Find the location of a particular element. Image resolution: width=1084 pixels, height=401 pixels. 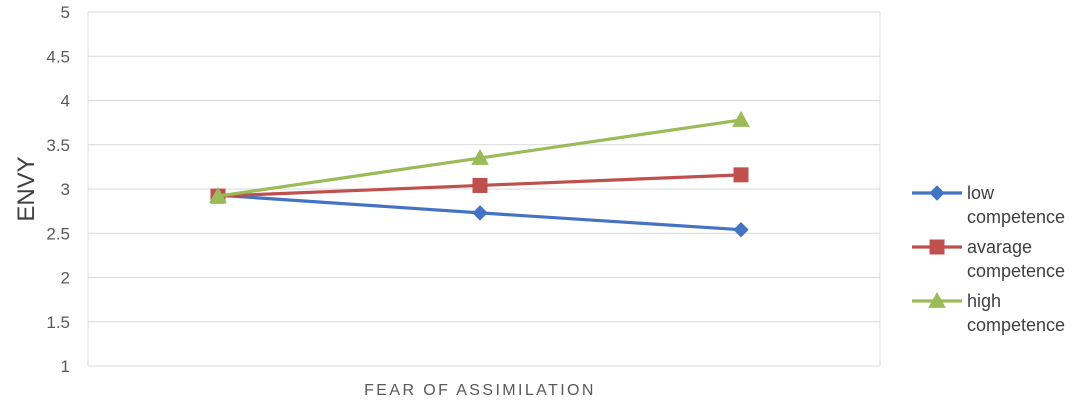

y-tick-label: 3 is located at coordinates (65, 189).